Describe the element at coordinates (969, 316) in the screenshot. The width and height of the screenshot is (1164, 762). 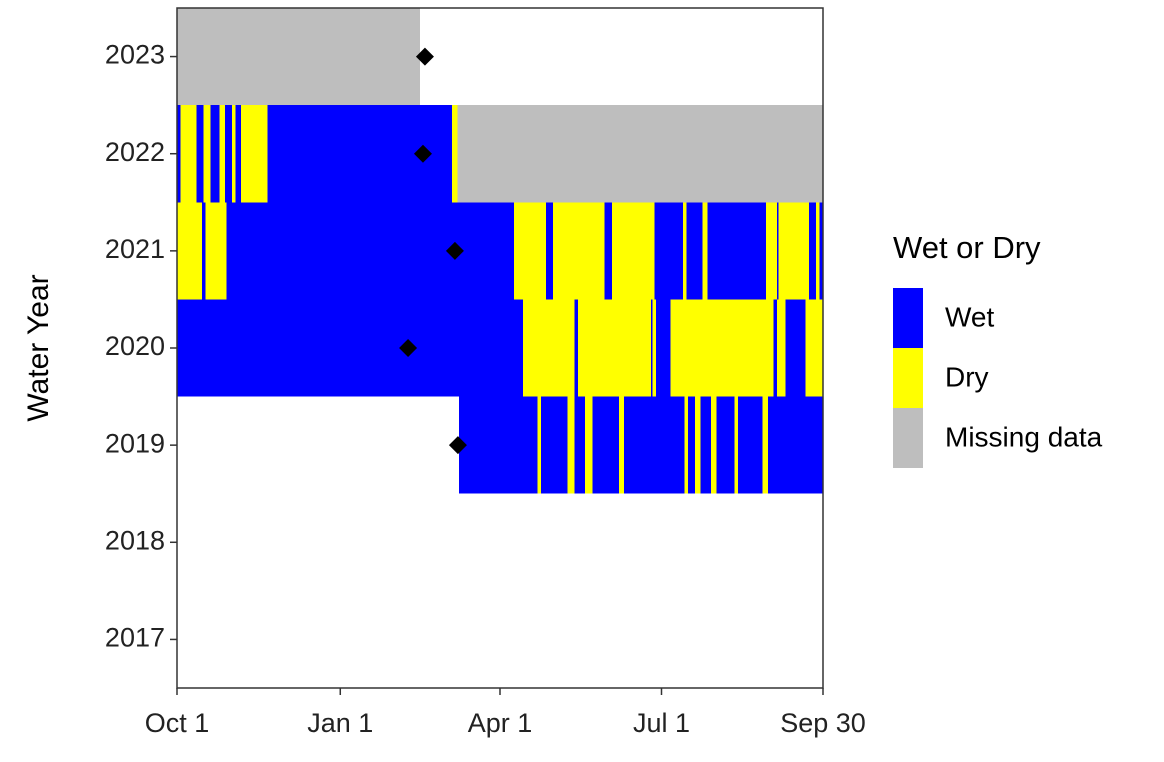
I see `legend-label: Wet` at that location.